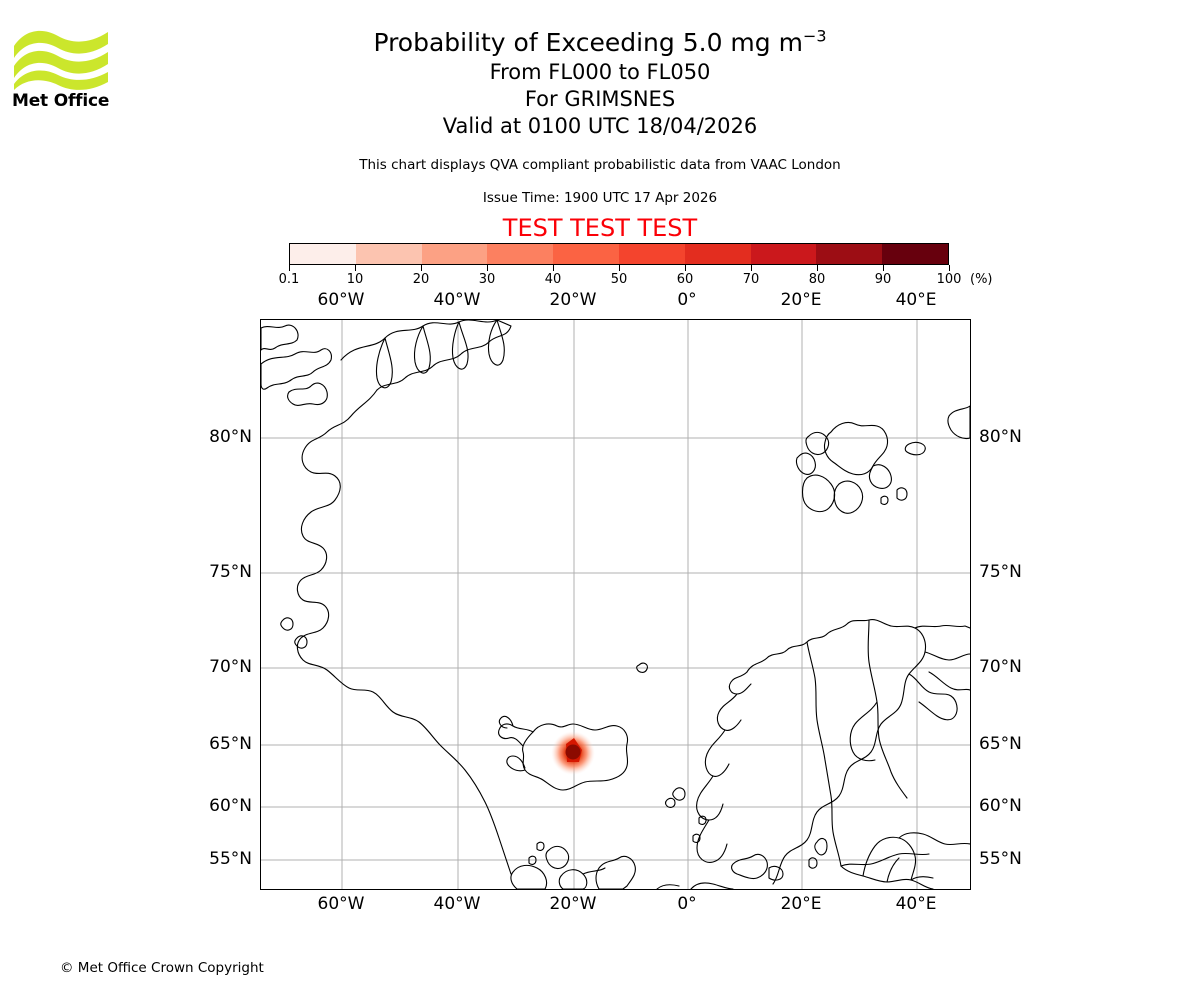 The height and width of the screenshot is (1000, 1200). I want to click on lat-label-left-4: 60°N, so click(230, 806).